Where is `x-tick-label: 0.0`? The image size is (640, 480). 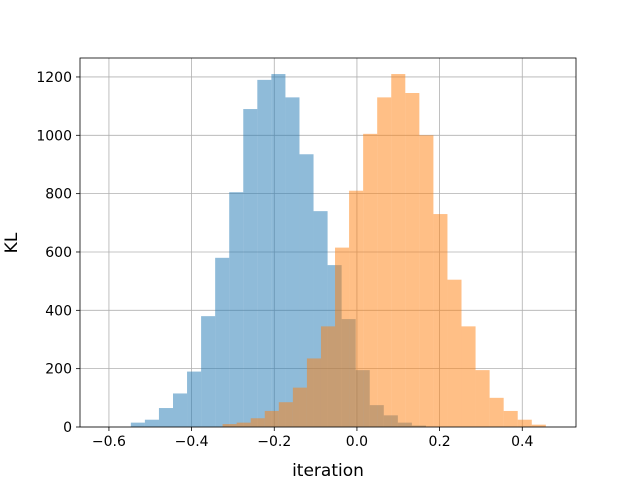 x-tick-label: 0.0 is located at coordinates (357, 442).